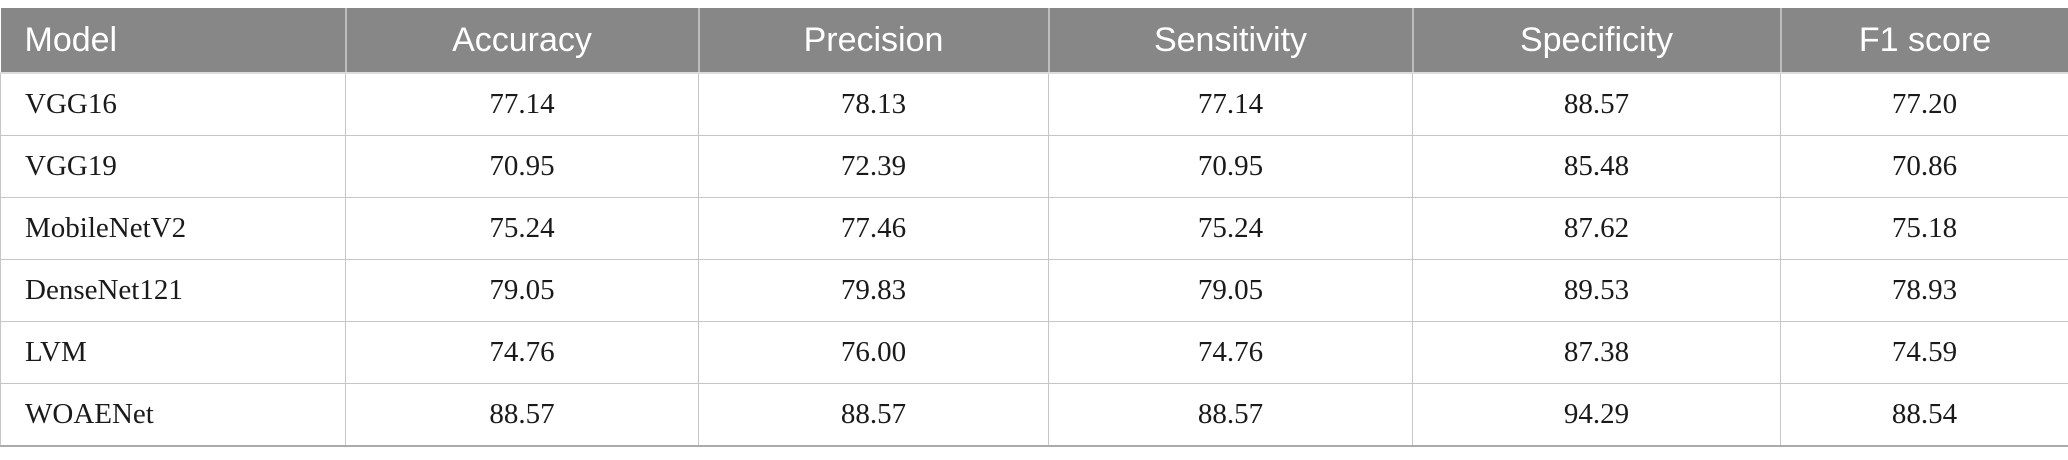  What do you see at coordinates (1596, 352) in the screenshot?
I see `metric-value-cell: 87.38` at bounding box center [1596, 352].